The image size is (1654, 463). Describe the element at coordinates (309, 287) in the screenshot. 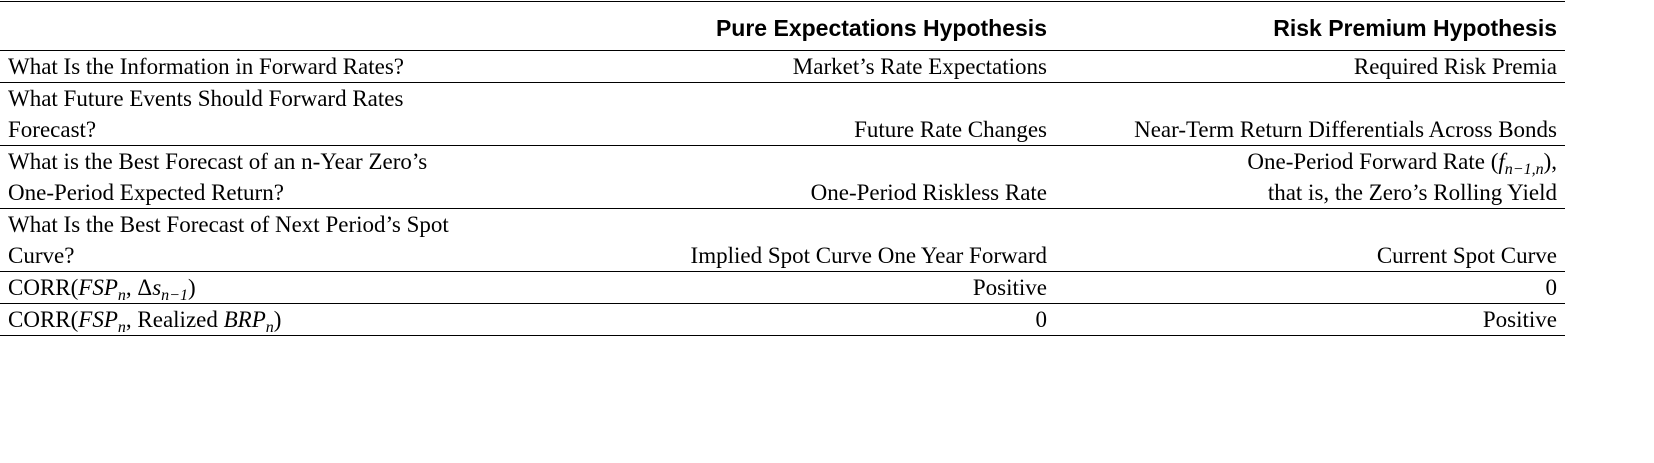

I see `row-question: CORR(FSPn, Δsn−1)` at that location.